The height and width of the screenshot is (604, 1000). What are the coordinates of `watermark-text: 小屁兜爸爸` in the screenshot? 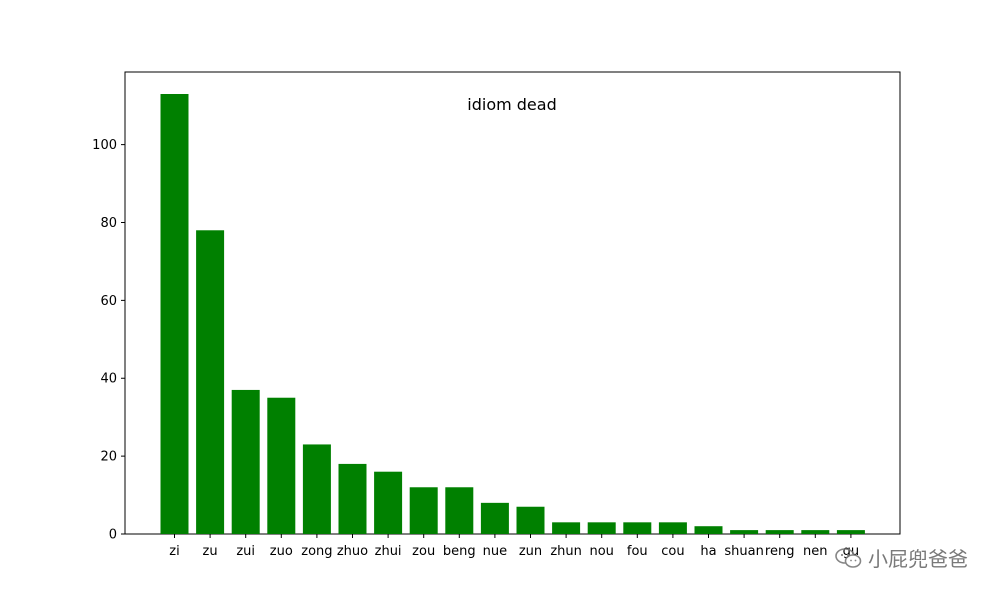 It's located at (918, 559).